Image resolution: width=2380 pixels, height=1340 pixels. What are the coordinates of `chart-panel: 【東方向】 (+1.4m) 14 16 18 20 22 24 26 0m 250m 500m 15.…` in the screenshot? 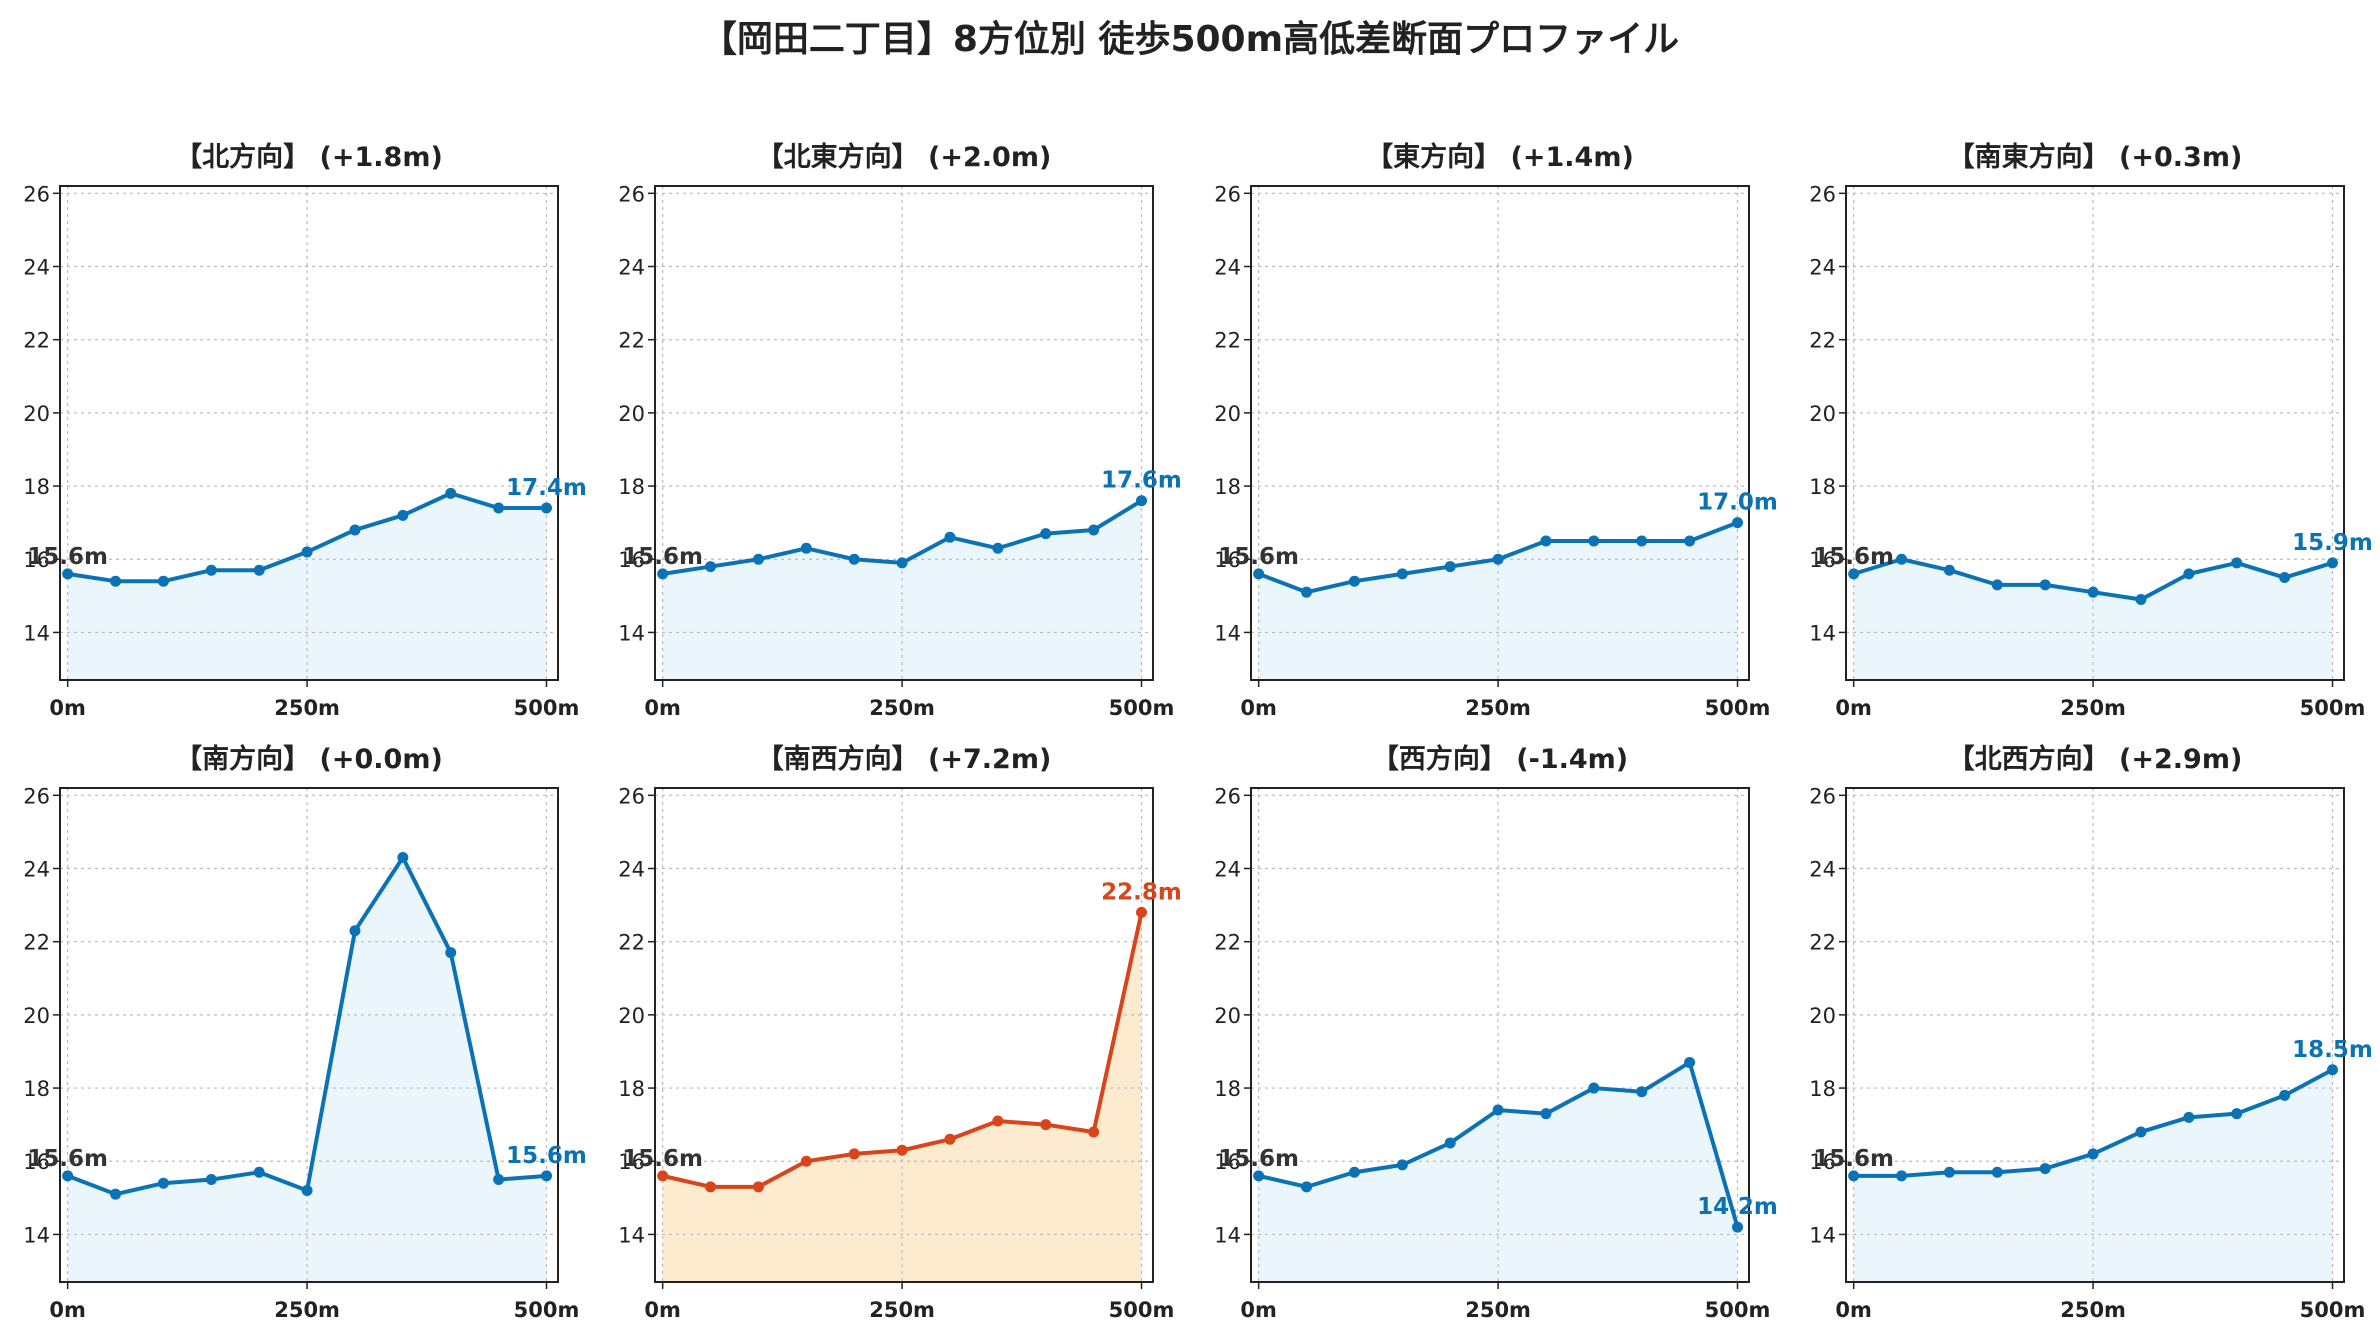 It's located at (1496, 430).